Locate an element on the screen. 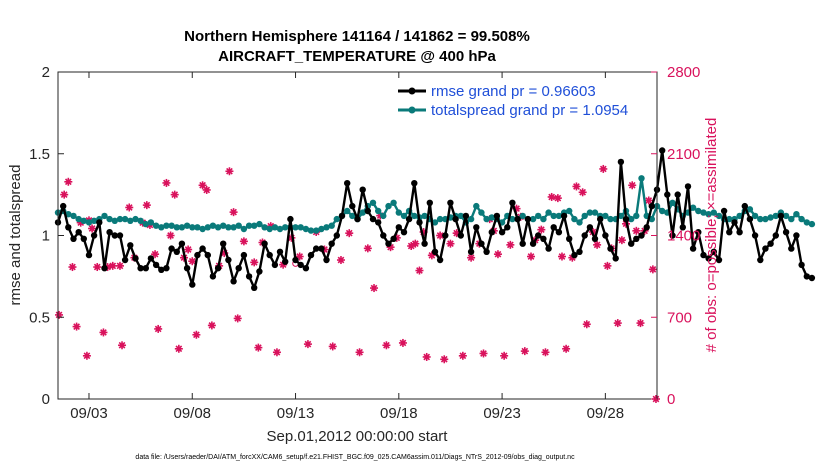 The height and width of the screenshot is (470, 830). x-tick-label: 09/18 is located at coordinates (399, 413).